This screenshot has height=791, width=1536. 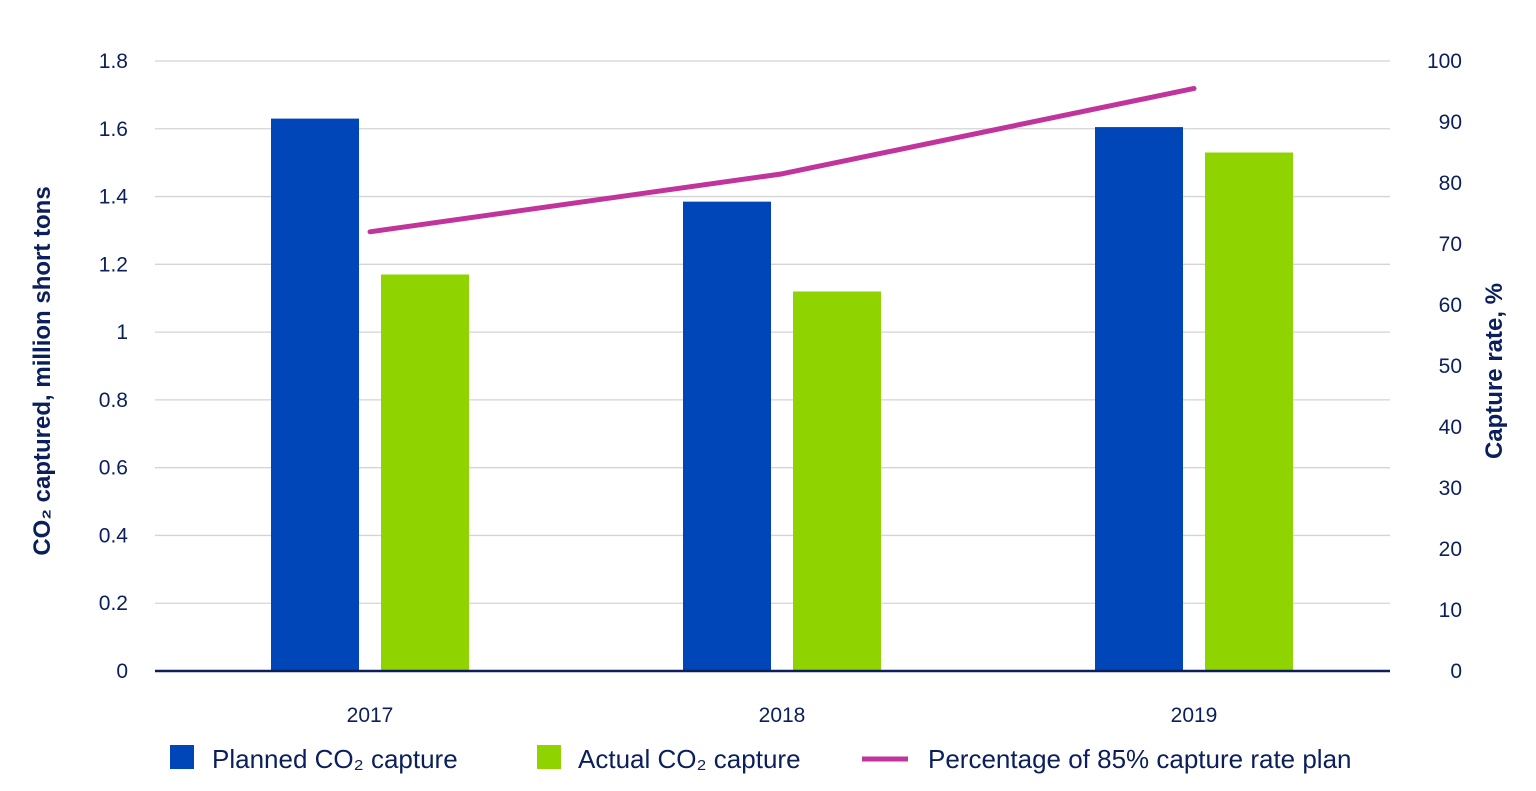 I want to click on left-tick-label: 1.4, so click(x=114, y=197).